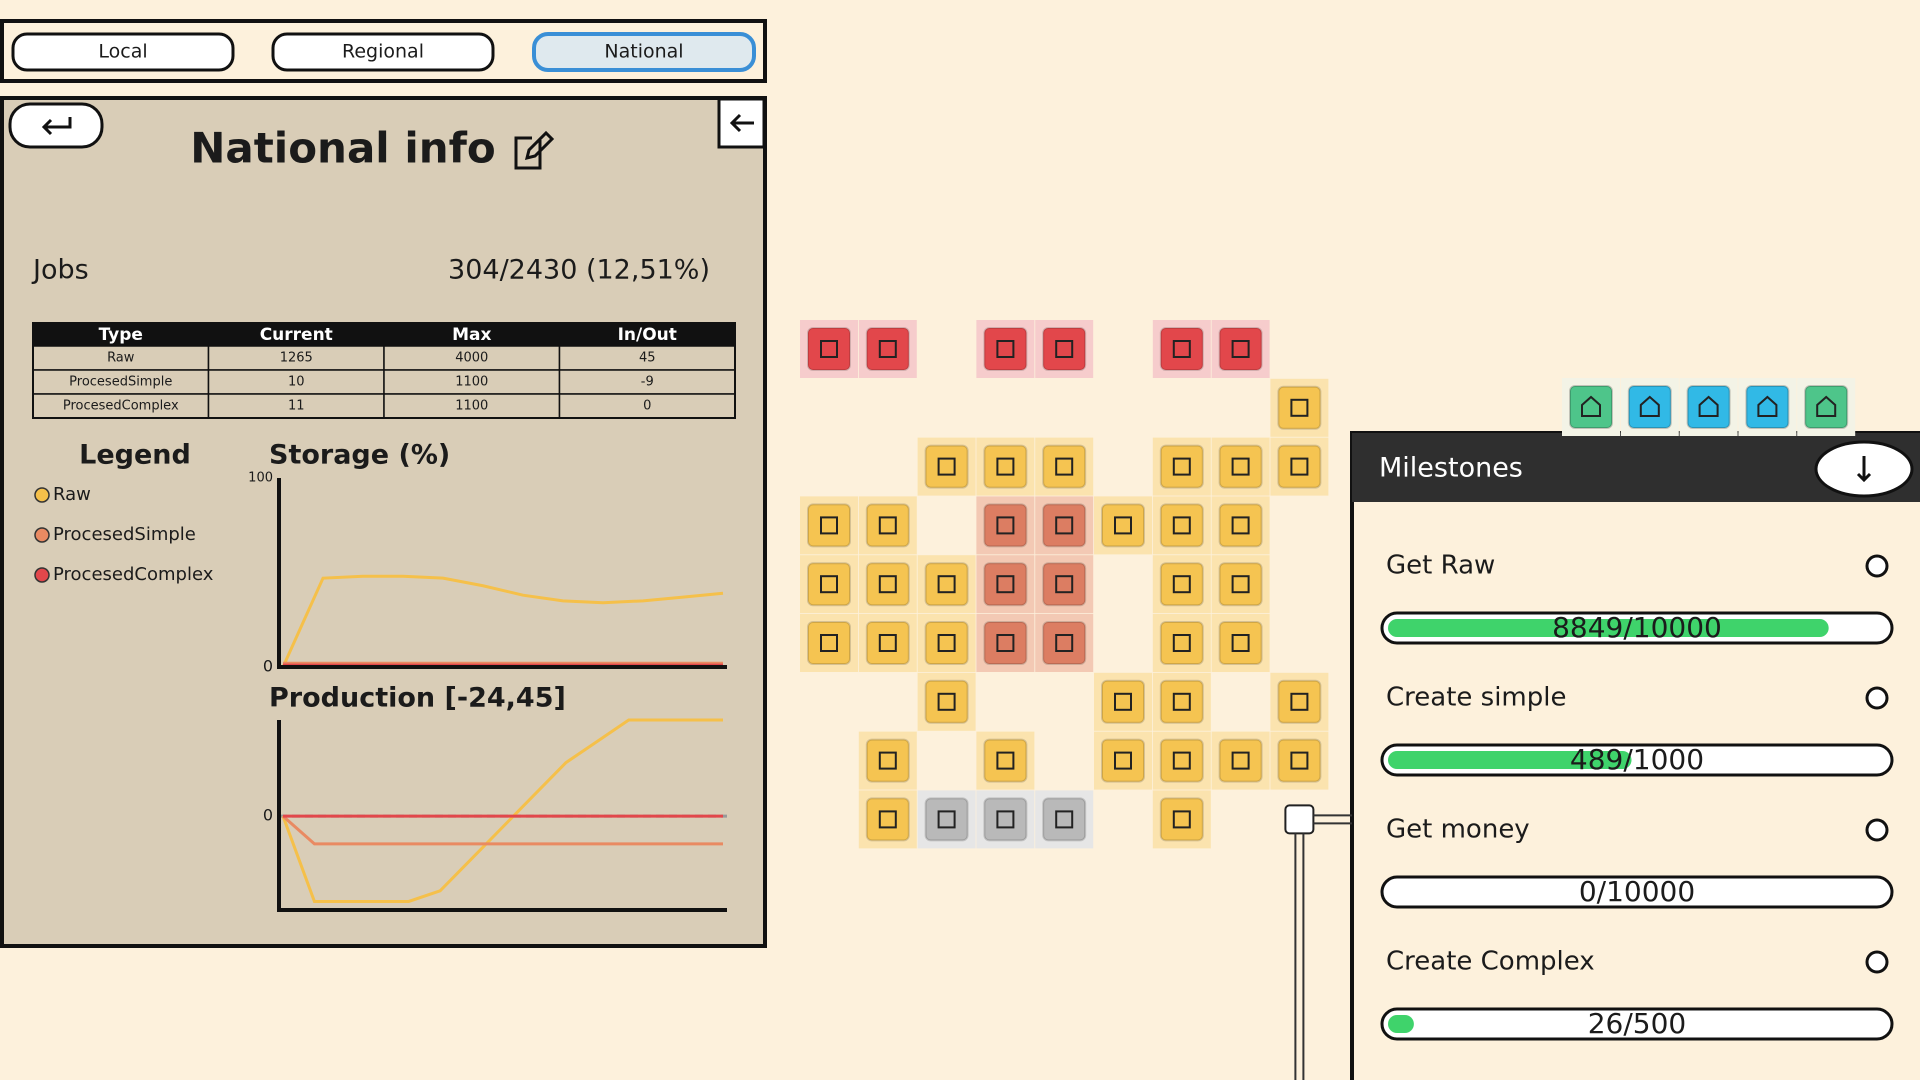 The image size is (1920, 1080). What do you see at coordinates (1451, 468) in the screenshot?
I see `milestones-title: Milestones` at bounding box center [1451, 468].